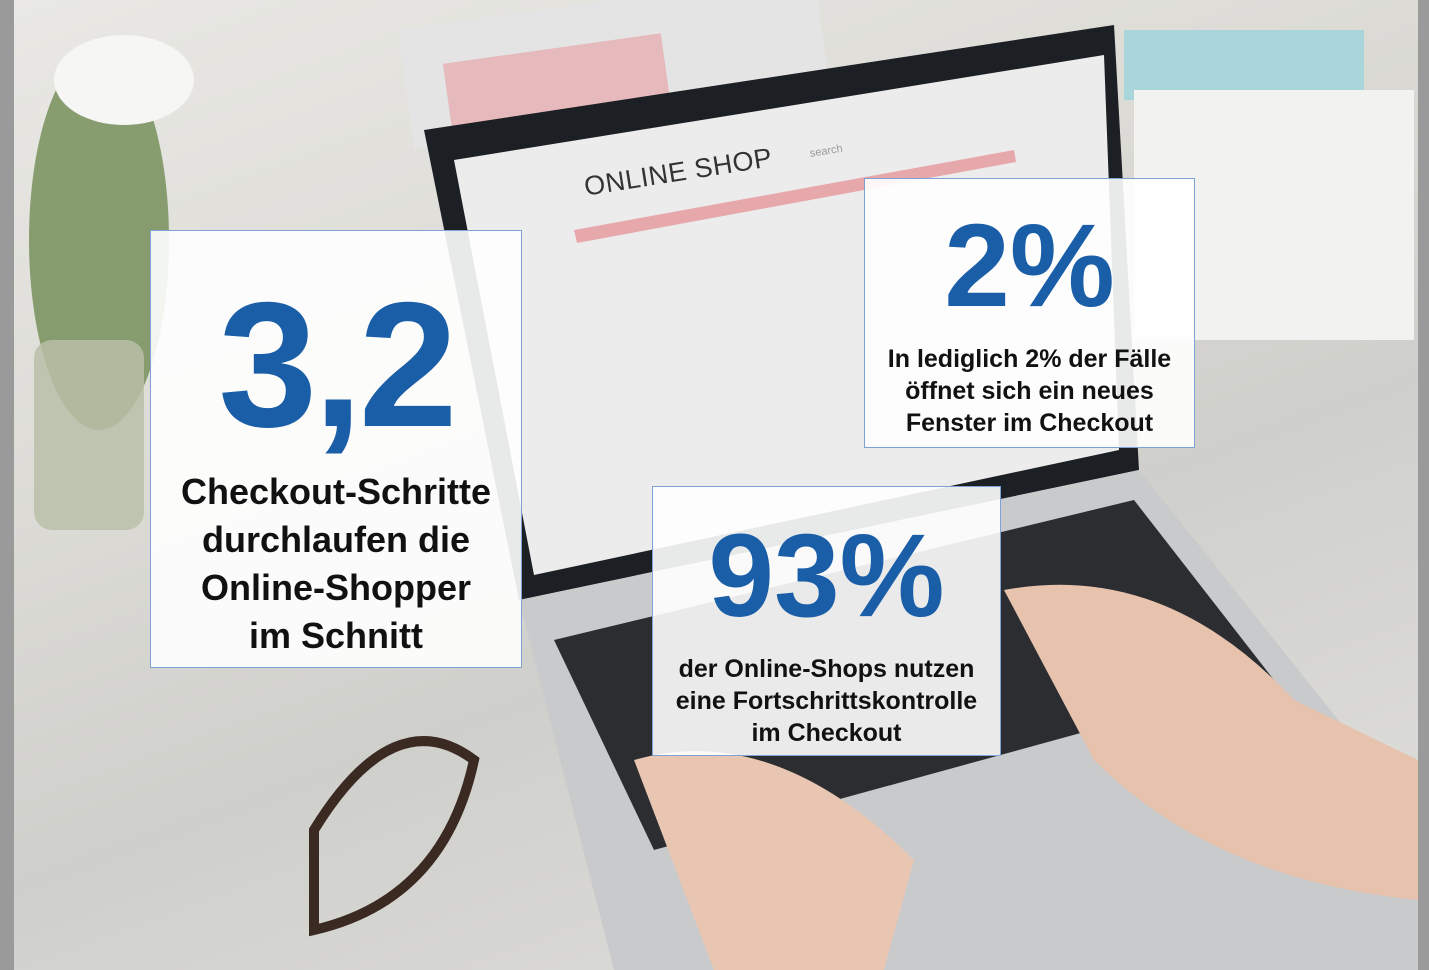  What do you see at coordinates (826, 576) in the screenshot?
I see `stat-value: 93%` at bounding box center [826, 576].